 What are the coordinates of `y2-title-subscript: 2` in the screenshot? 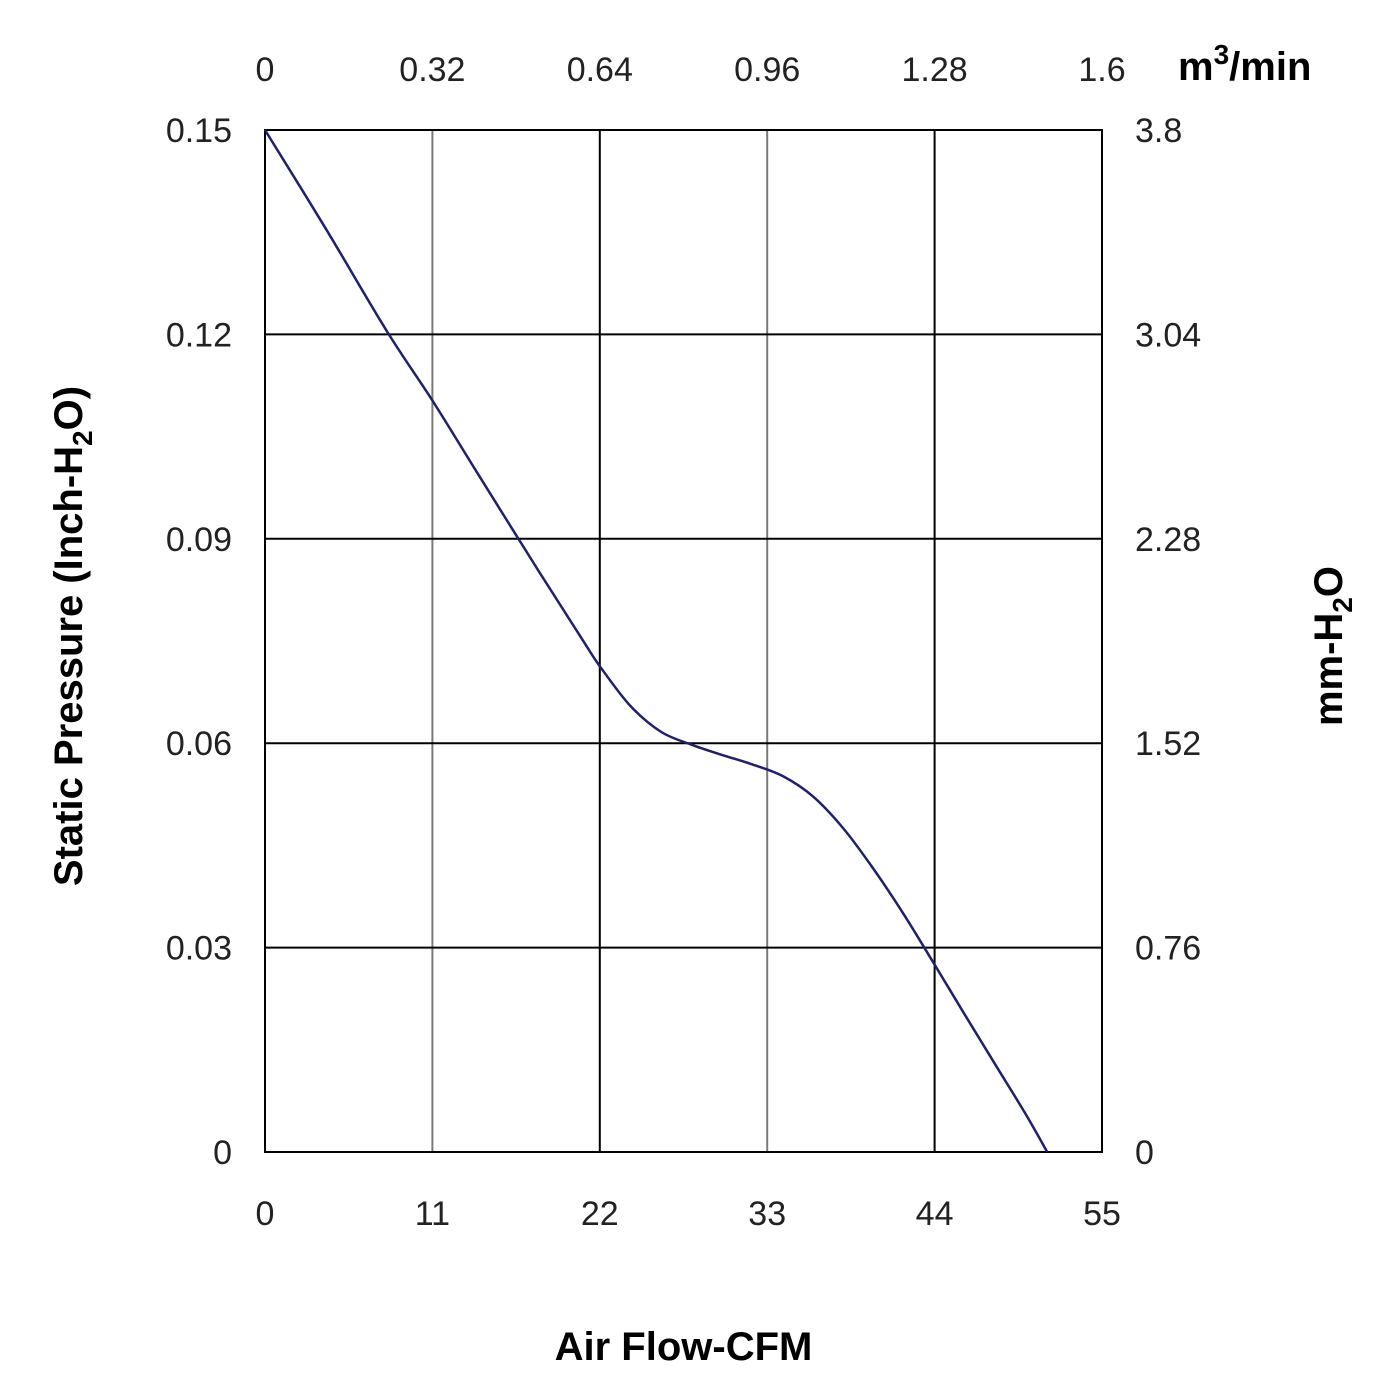 It's located at (1342, 605).